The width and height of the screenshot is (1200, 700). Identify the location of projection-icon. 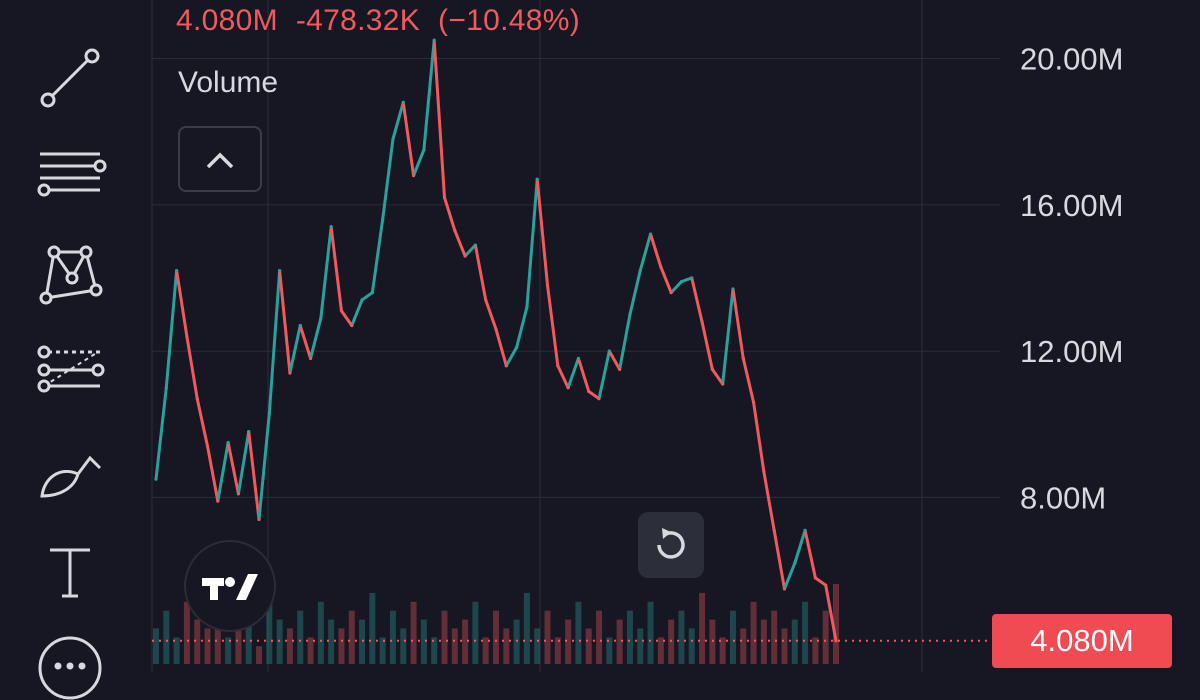
(70, 375).